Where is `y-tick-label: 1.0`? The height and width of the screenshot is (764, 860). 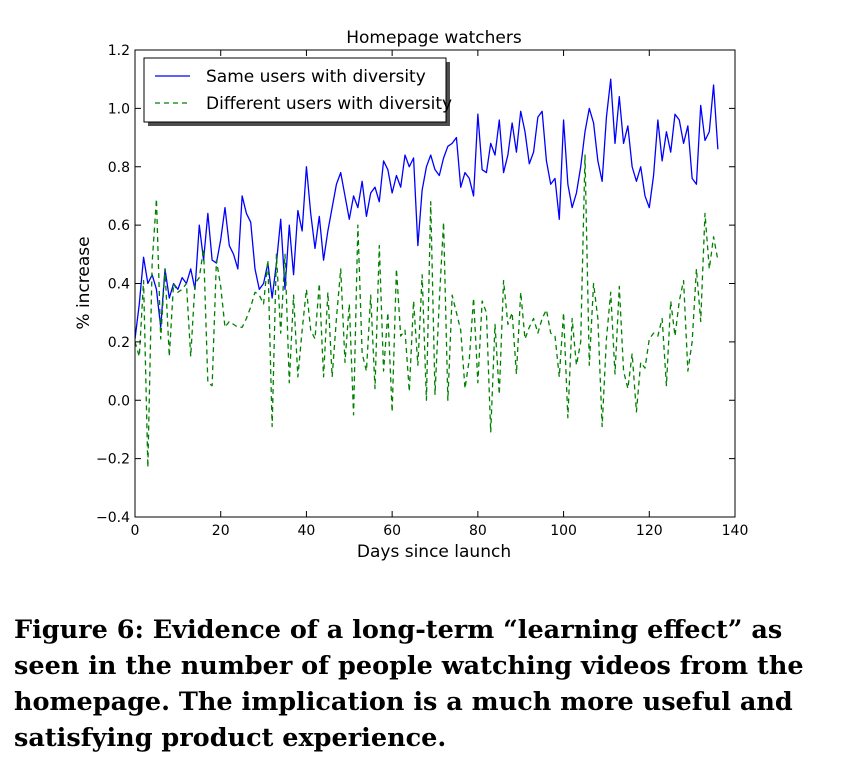
y-tick-label: 1.0 is located at coordinates (119, 109).